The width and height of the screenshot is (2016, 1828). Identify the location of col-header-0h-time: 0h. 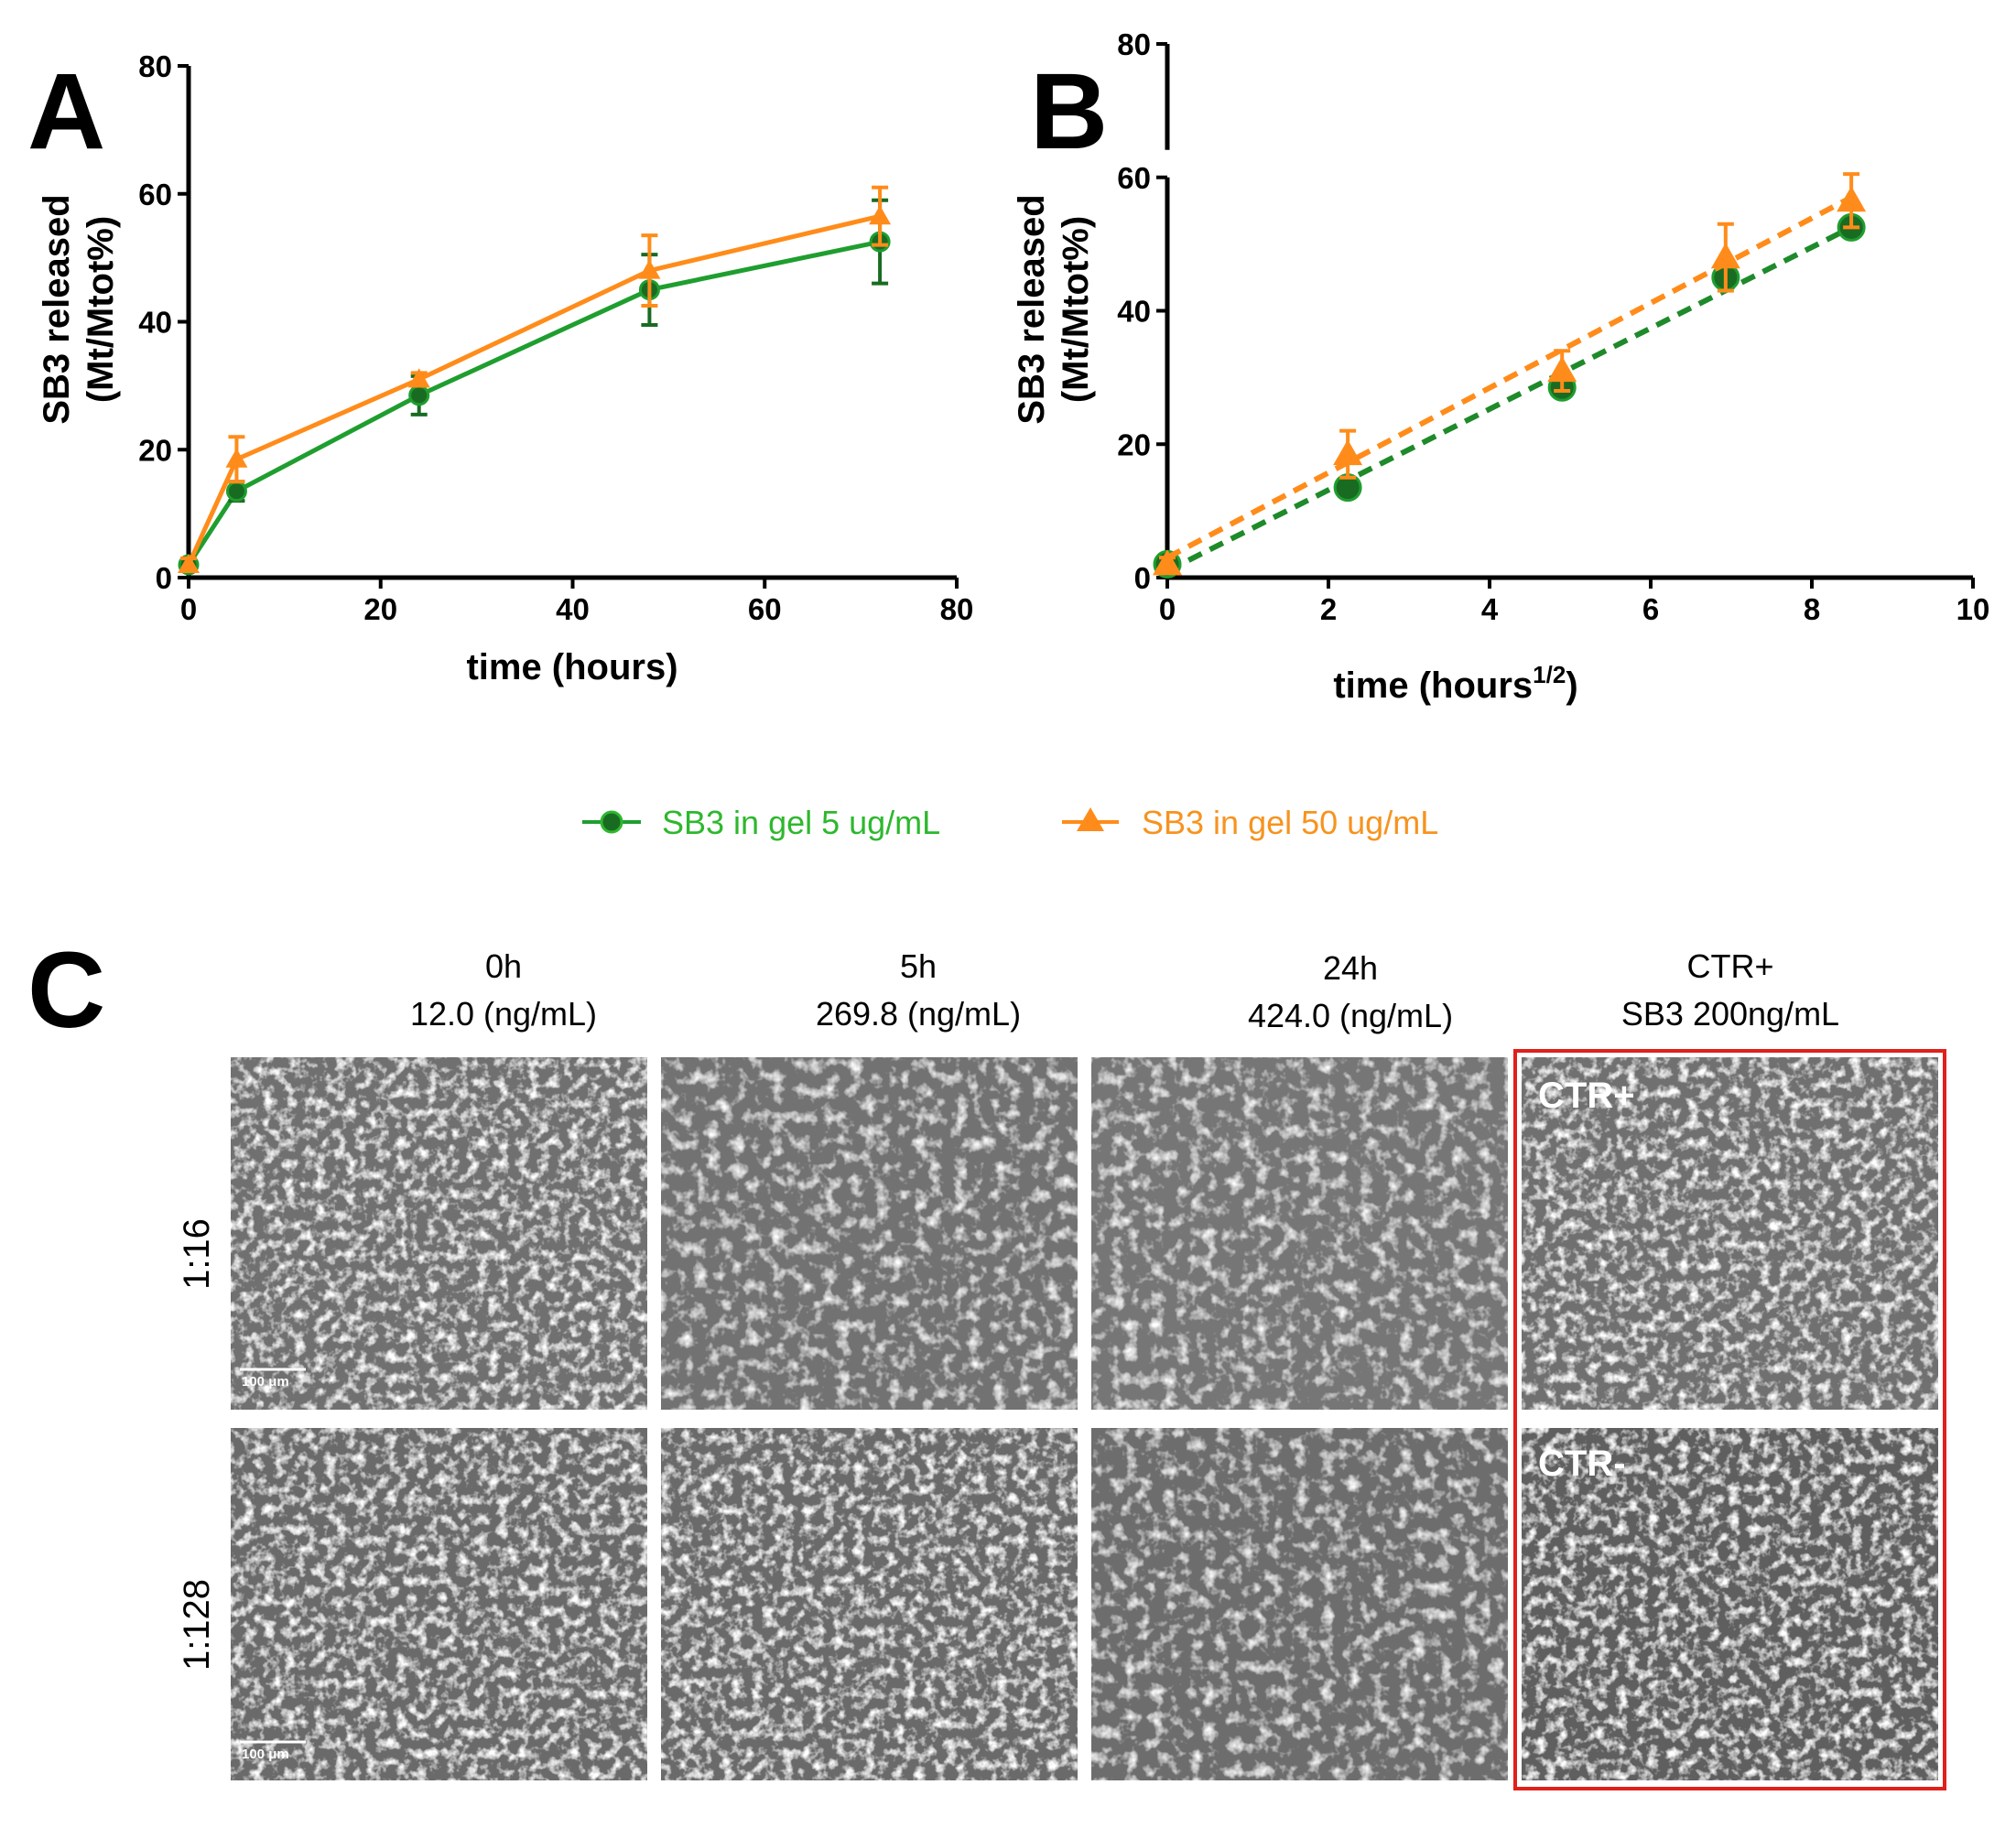
(503, 966).